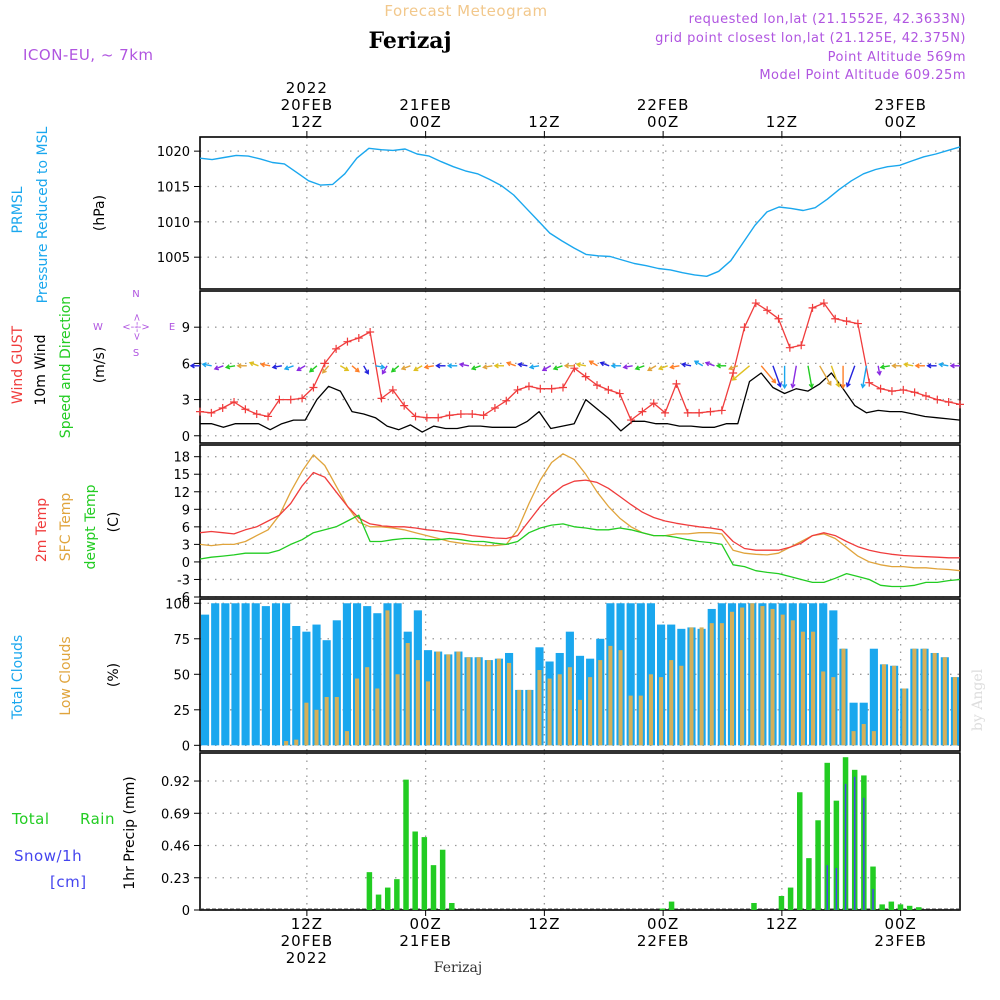  I want to click on y-tick-label: 6, so click(186, 364).